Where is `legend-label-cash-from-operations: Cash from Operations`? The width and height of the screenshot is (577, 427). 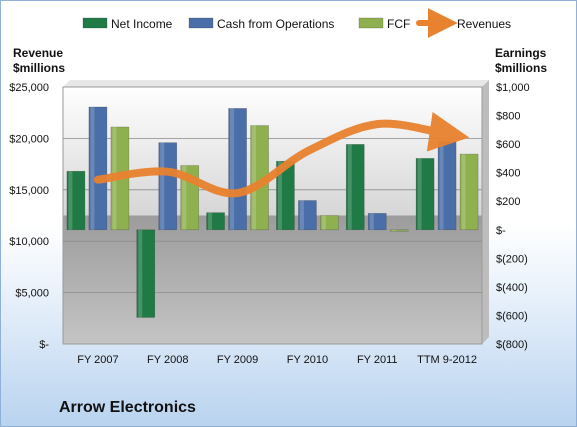 legend-label-cash-from-operations: Cash from Operations is located at coordinates (275, 24).